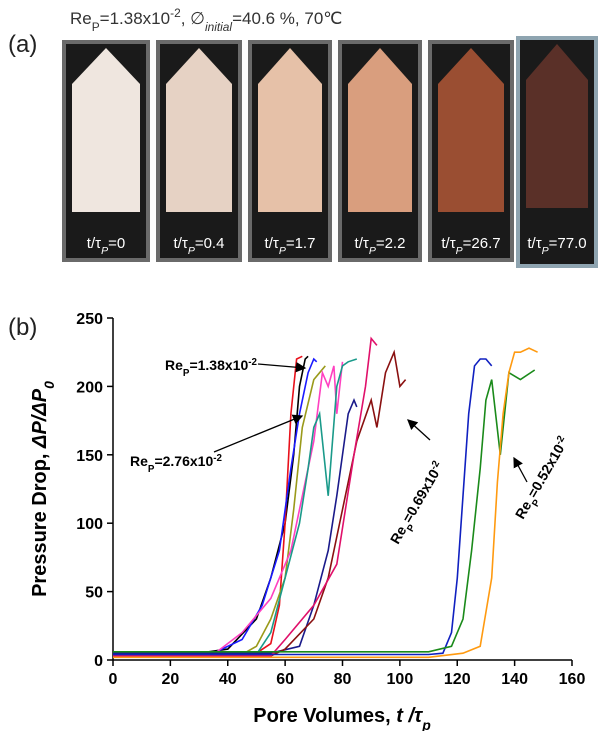 The height and width of the screenshot is (731, 600). What do you see at coordinates (89, 456) in the screenshot?
I see `y-tick-label: 150` at bounding box center [89, 456].